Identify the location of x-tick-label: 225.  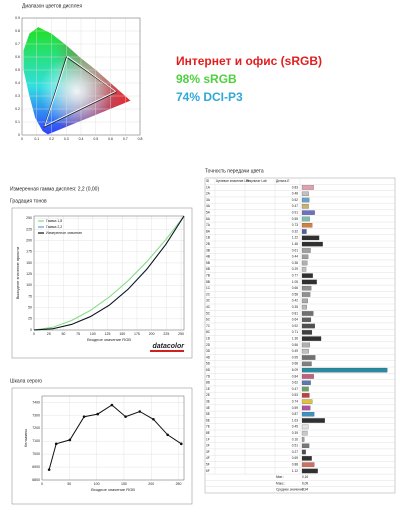
(166, 334).